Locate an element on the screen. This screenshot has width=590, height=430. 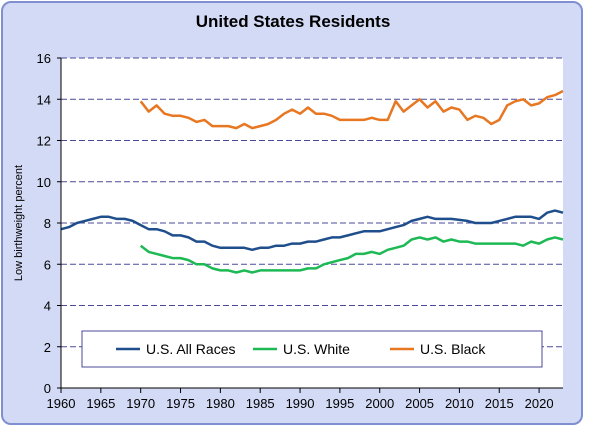
x-tick-label: 1960 is located at coordinates (61, 403).